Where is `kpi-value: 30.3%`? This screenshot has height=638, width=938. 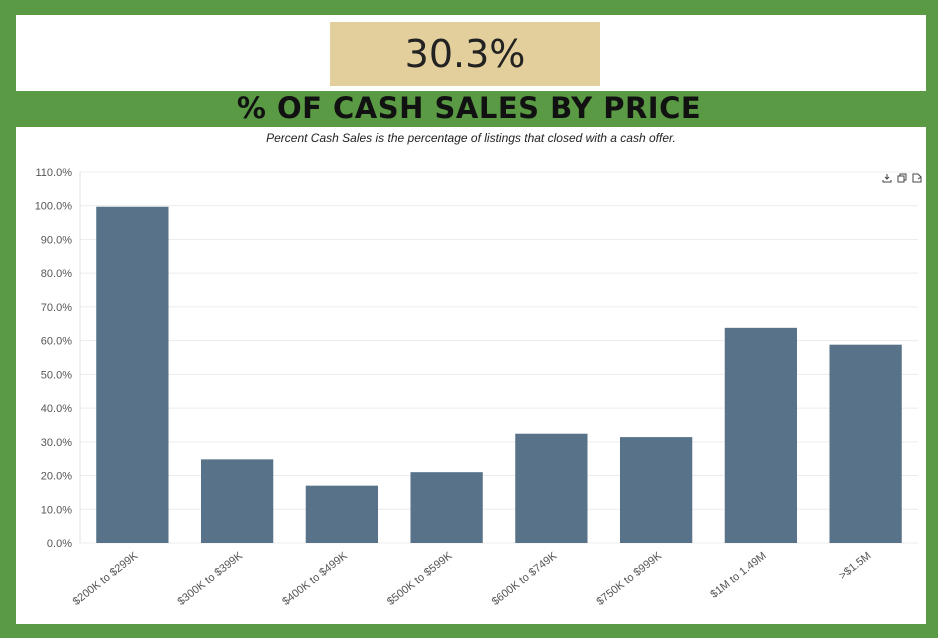
kpi-value: 30.3% is located at coordinates (465, 54).